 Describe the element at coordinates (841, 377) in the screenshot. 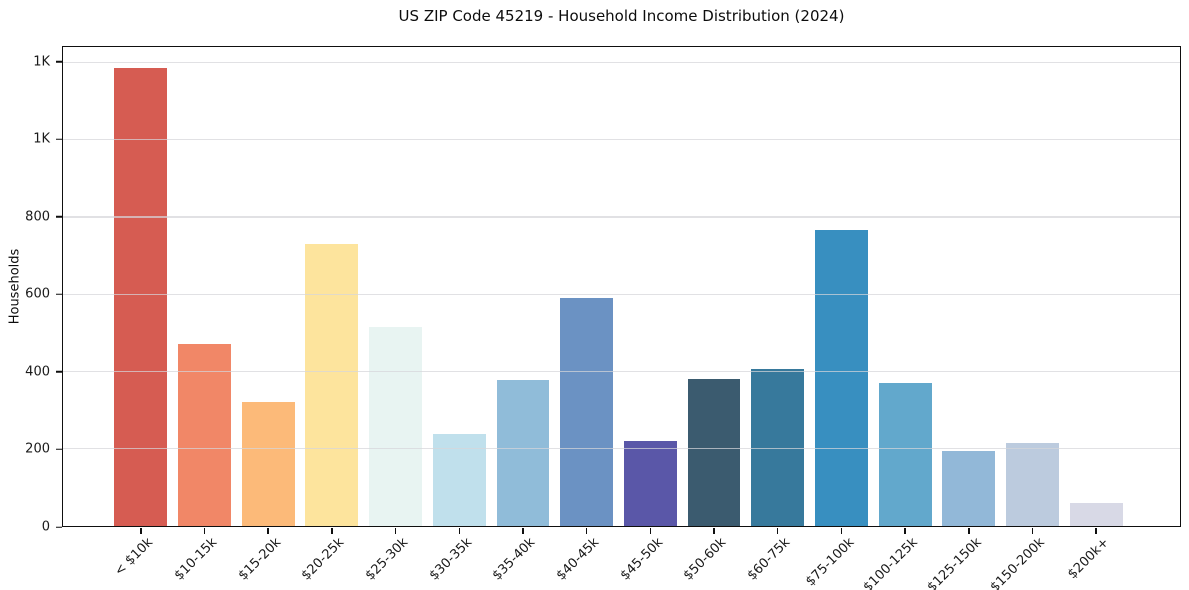

I see `bar-75-100k` at that location.